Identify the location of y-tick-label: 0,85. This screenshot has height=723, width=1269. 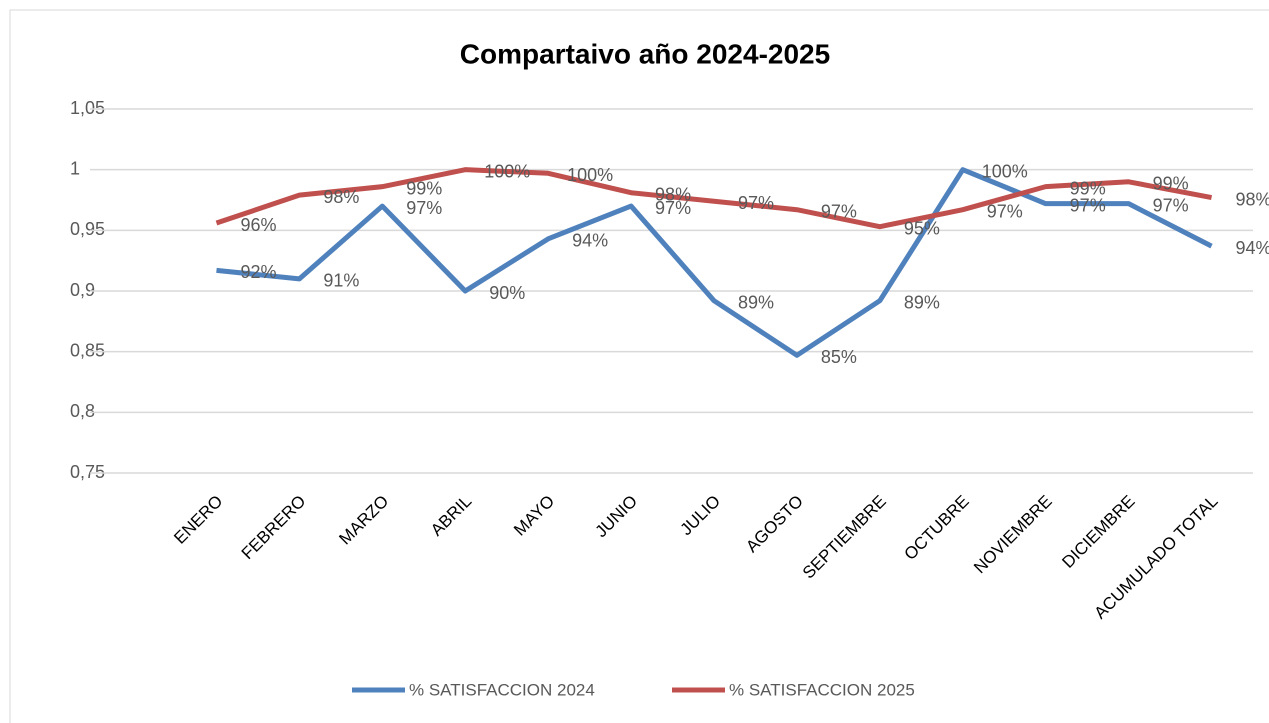
(87, 350).